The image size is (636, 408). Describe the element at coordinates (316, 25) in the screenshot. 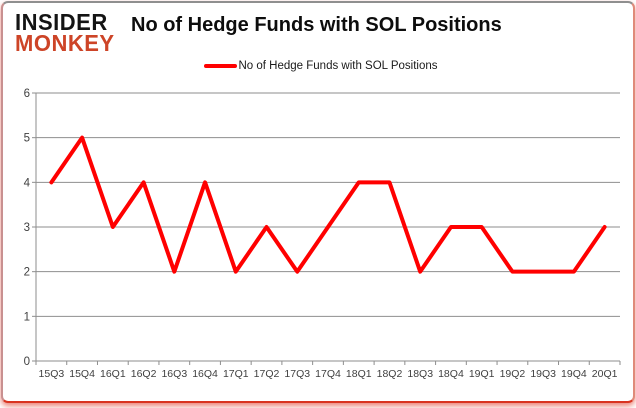

I see `chart-title: No of Hedge Funds with SOL Positions` at that location.